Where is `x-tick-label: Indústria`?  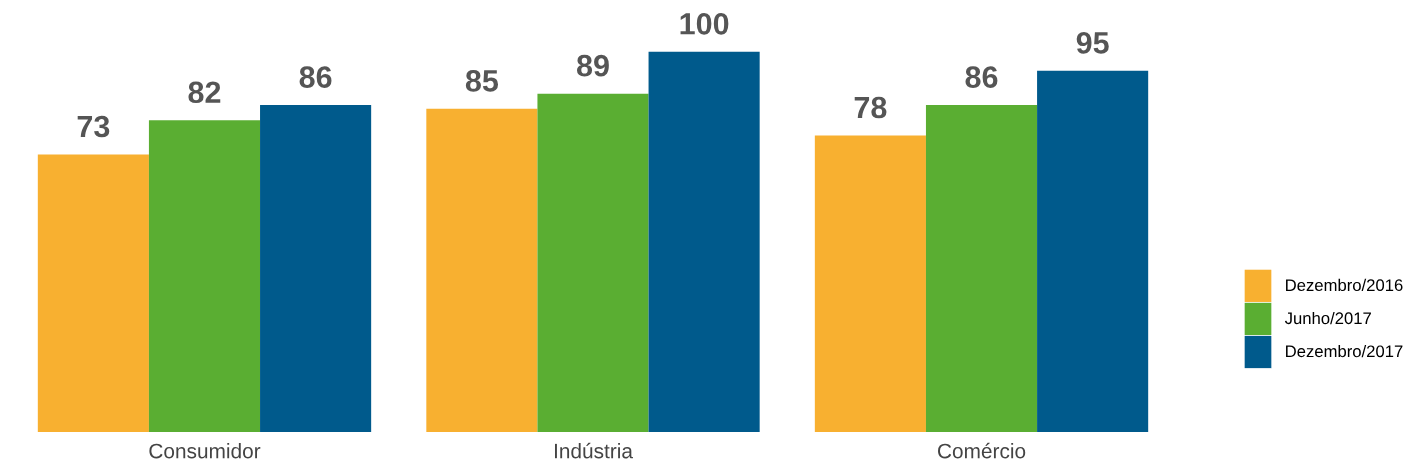 x-tick-label: Indústria is located at coordinates (593, 450).